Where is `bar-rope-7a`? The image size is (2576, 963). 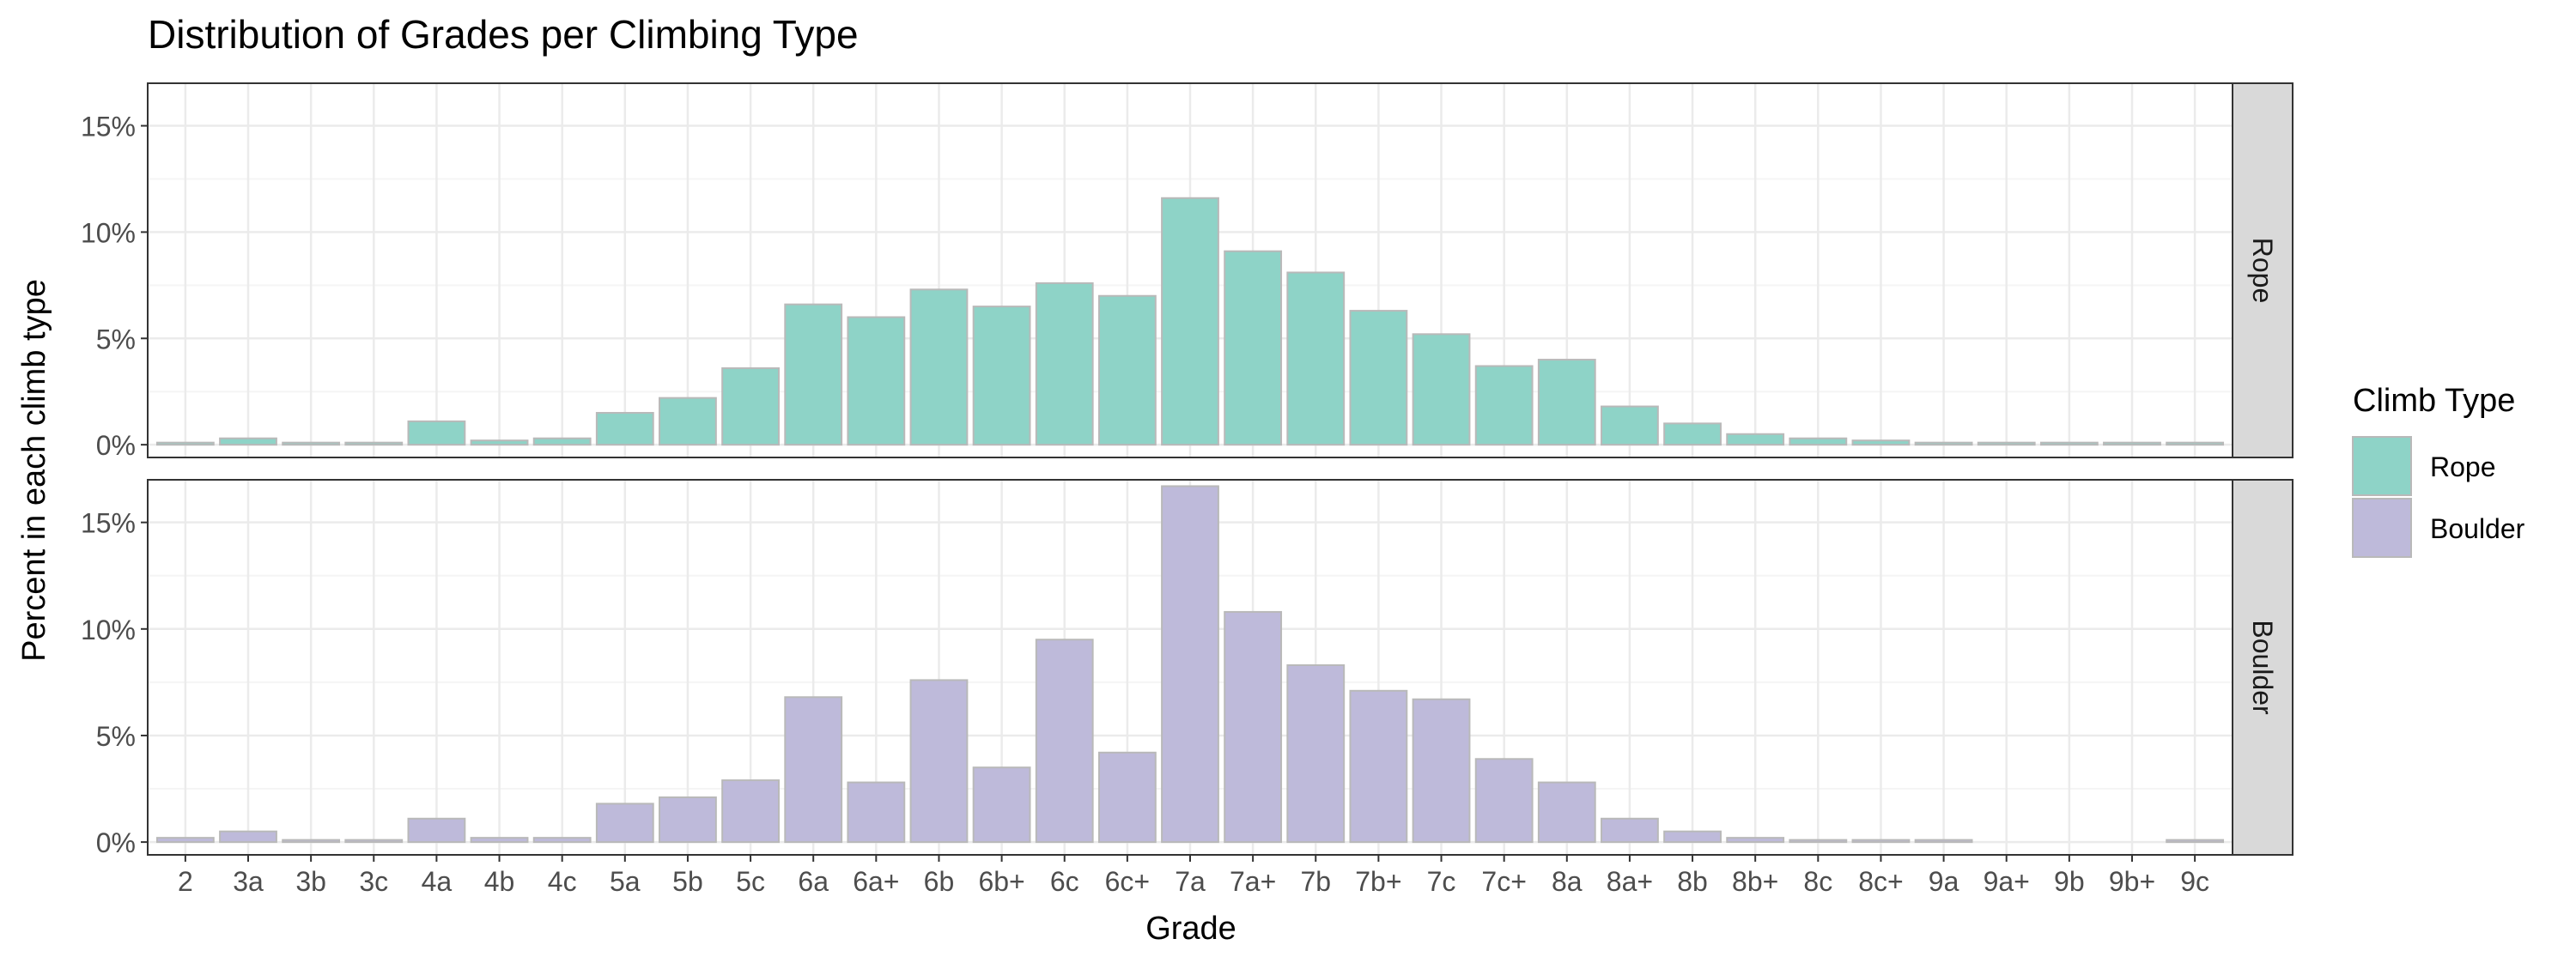
bar-rope-7a is located at coordinates (1190, 321).